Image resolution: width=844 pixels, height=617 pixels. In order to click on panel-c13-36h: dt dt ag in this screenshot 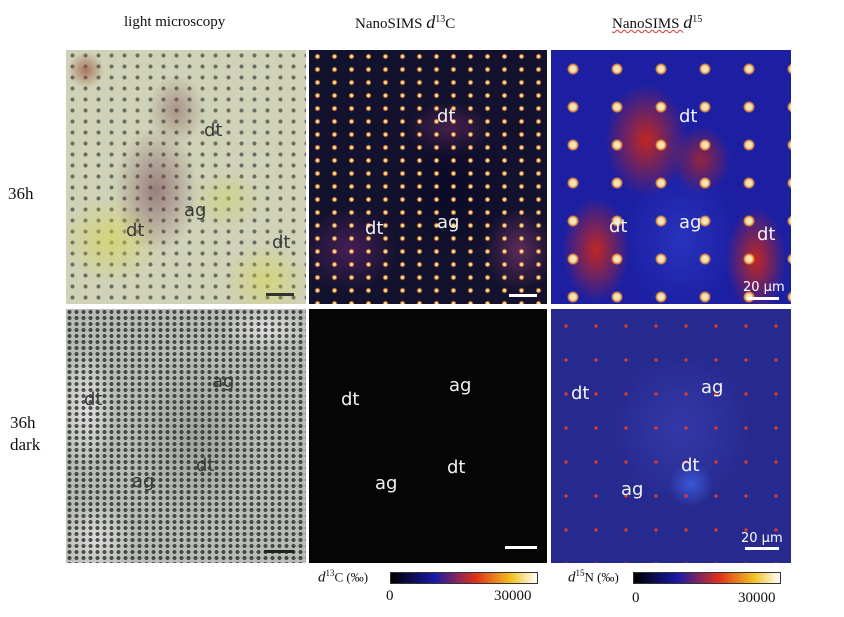, I will do `click(428, 177)`.